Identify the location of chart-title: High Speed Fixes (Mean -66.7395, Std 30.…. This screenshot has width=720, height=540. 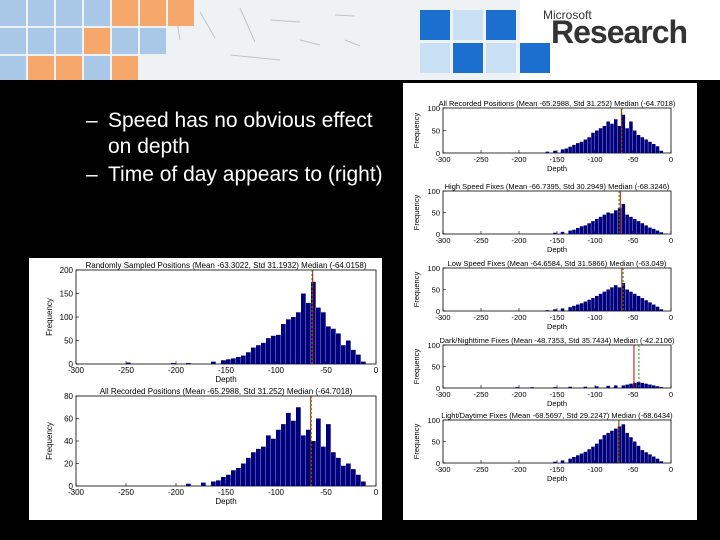
(557, 186).